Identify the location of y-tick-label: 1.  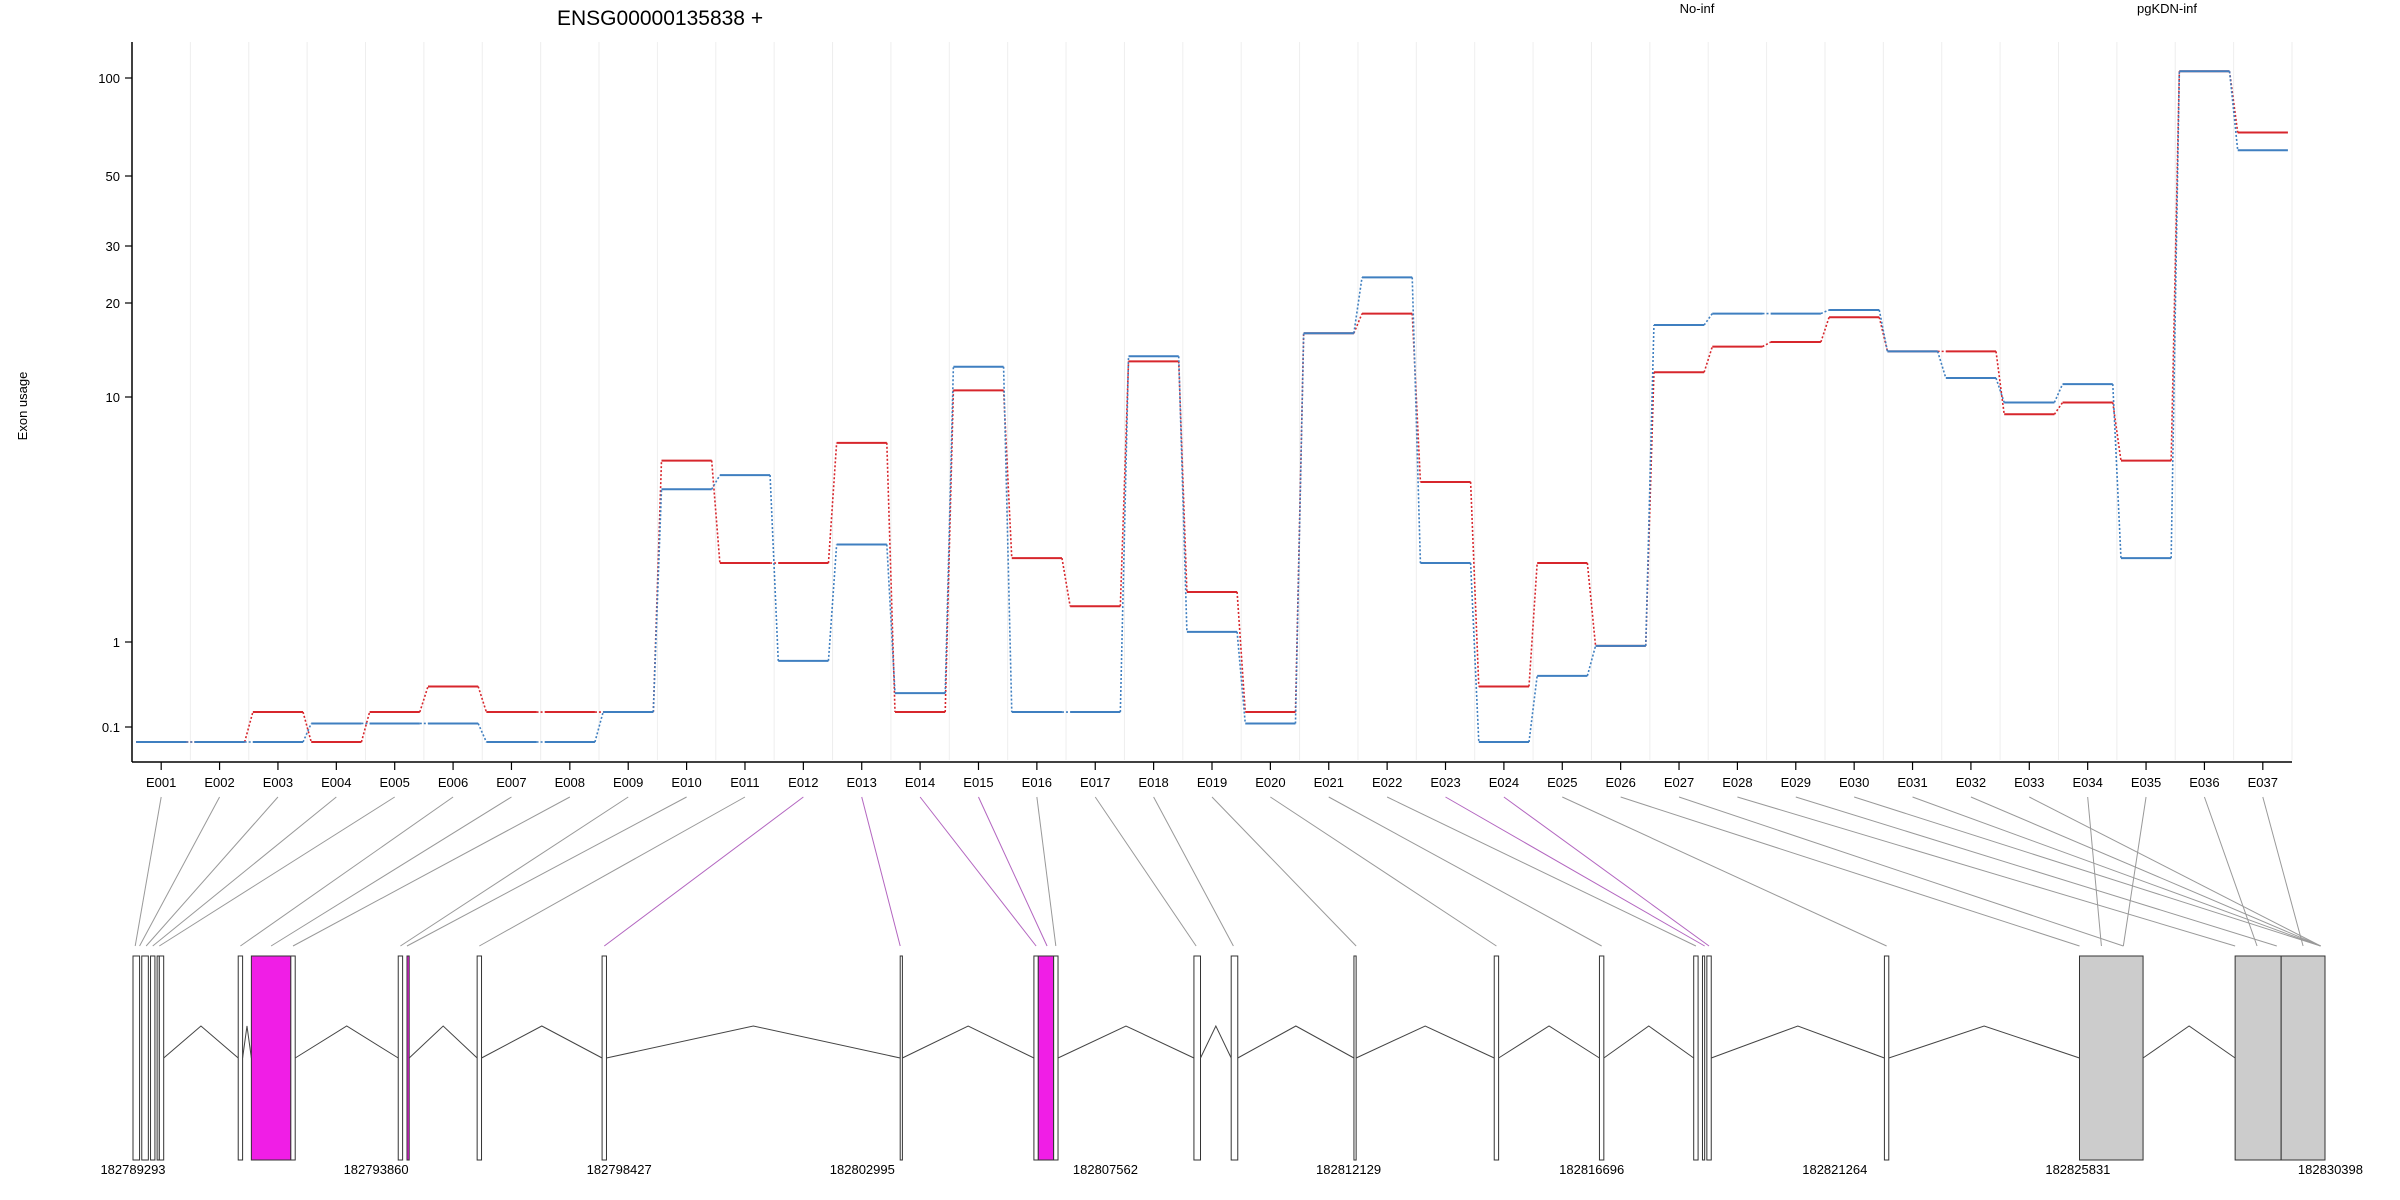
(116, 642).